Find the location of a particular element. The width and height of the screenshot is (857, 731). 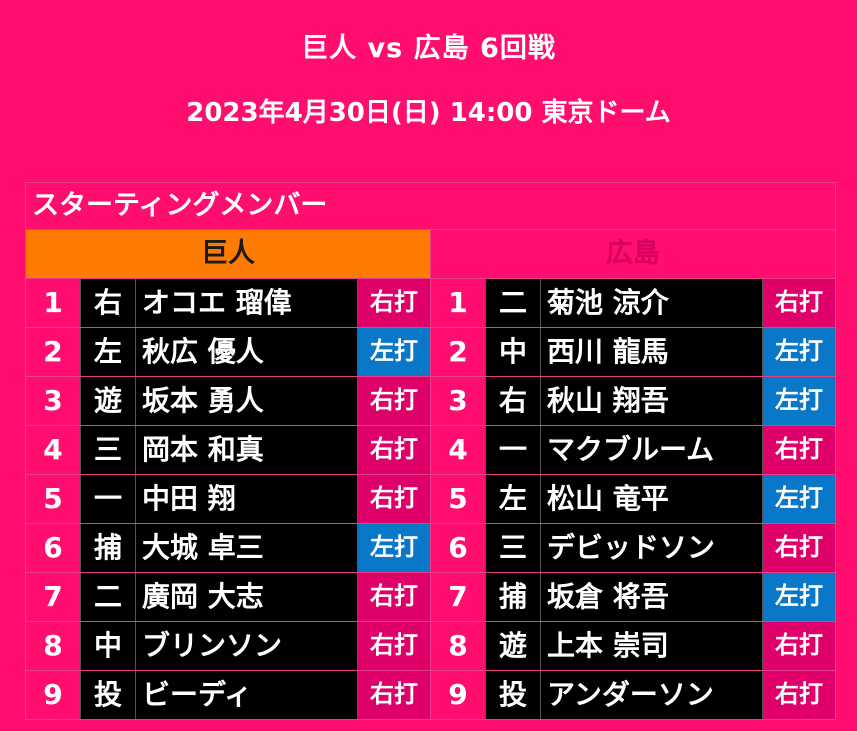

away-lineup-row: 8 遊上本 崇司 右打 is located at coordinates (633, 645).